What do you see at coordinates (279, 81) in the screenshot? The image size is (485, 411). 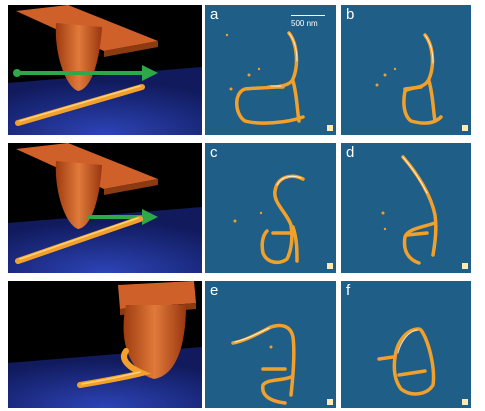 I see `nanotube-trace-a` at bounding box center [279, 81].